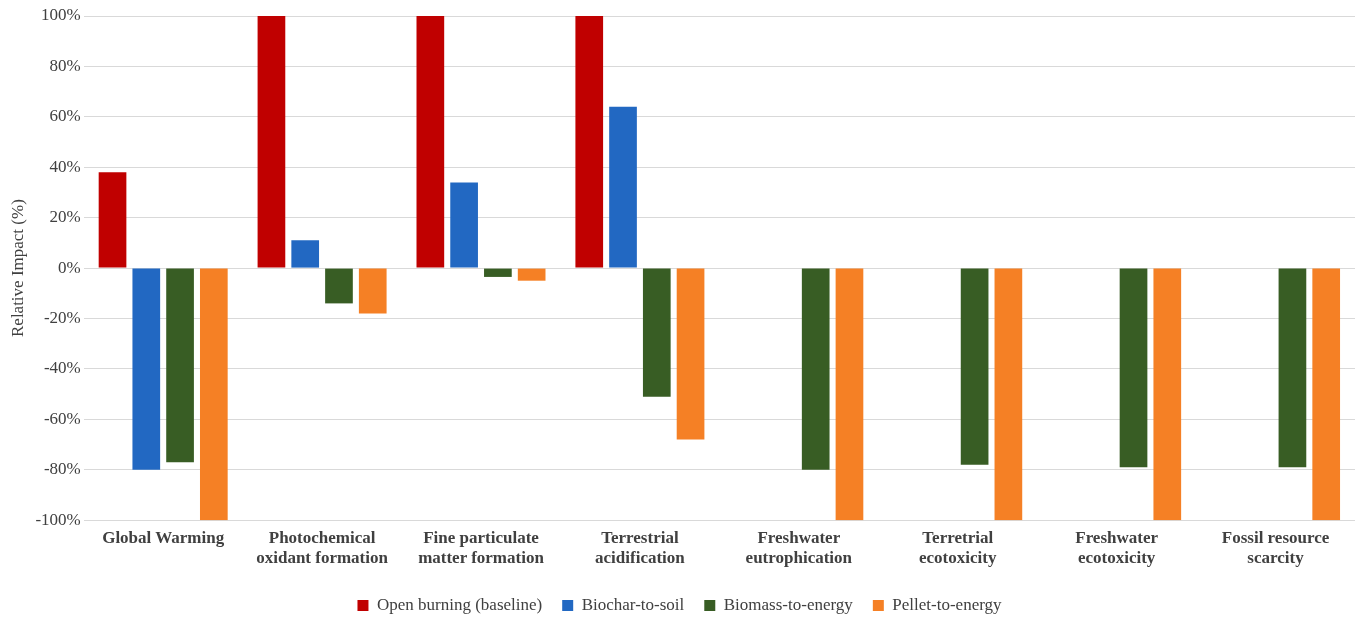  I want to click on y-tick-label: -100%, so click(58, 519).